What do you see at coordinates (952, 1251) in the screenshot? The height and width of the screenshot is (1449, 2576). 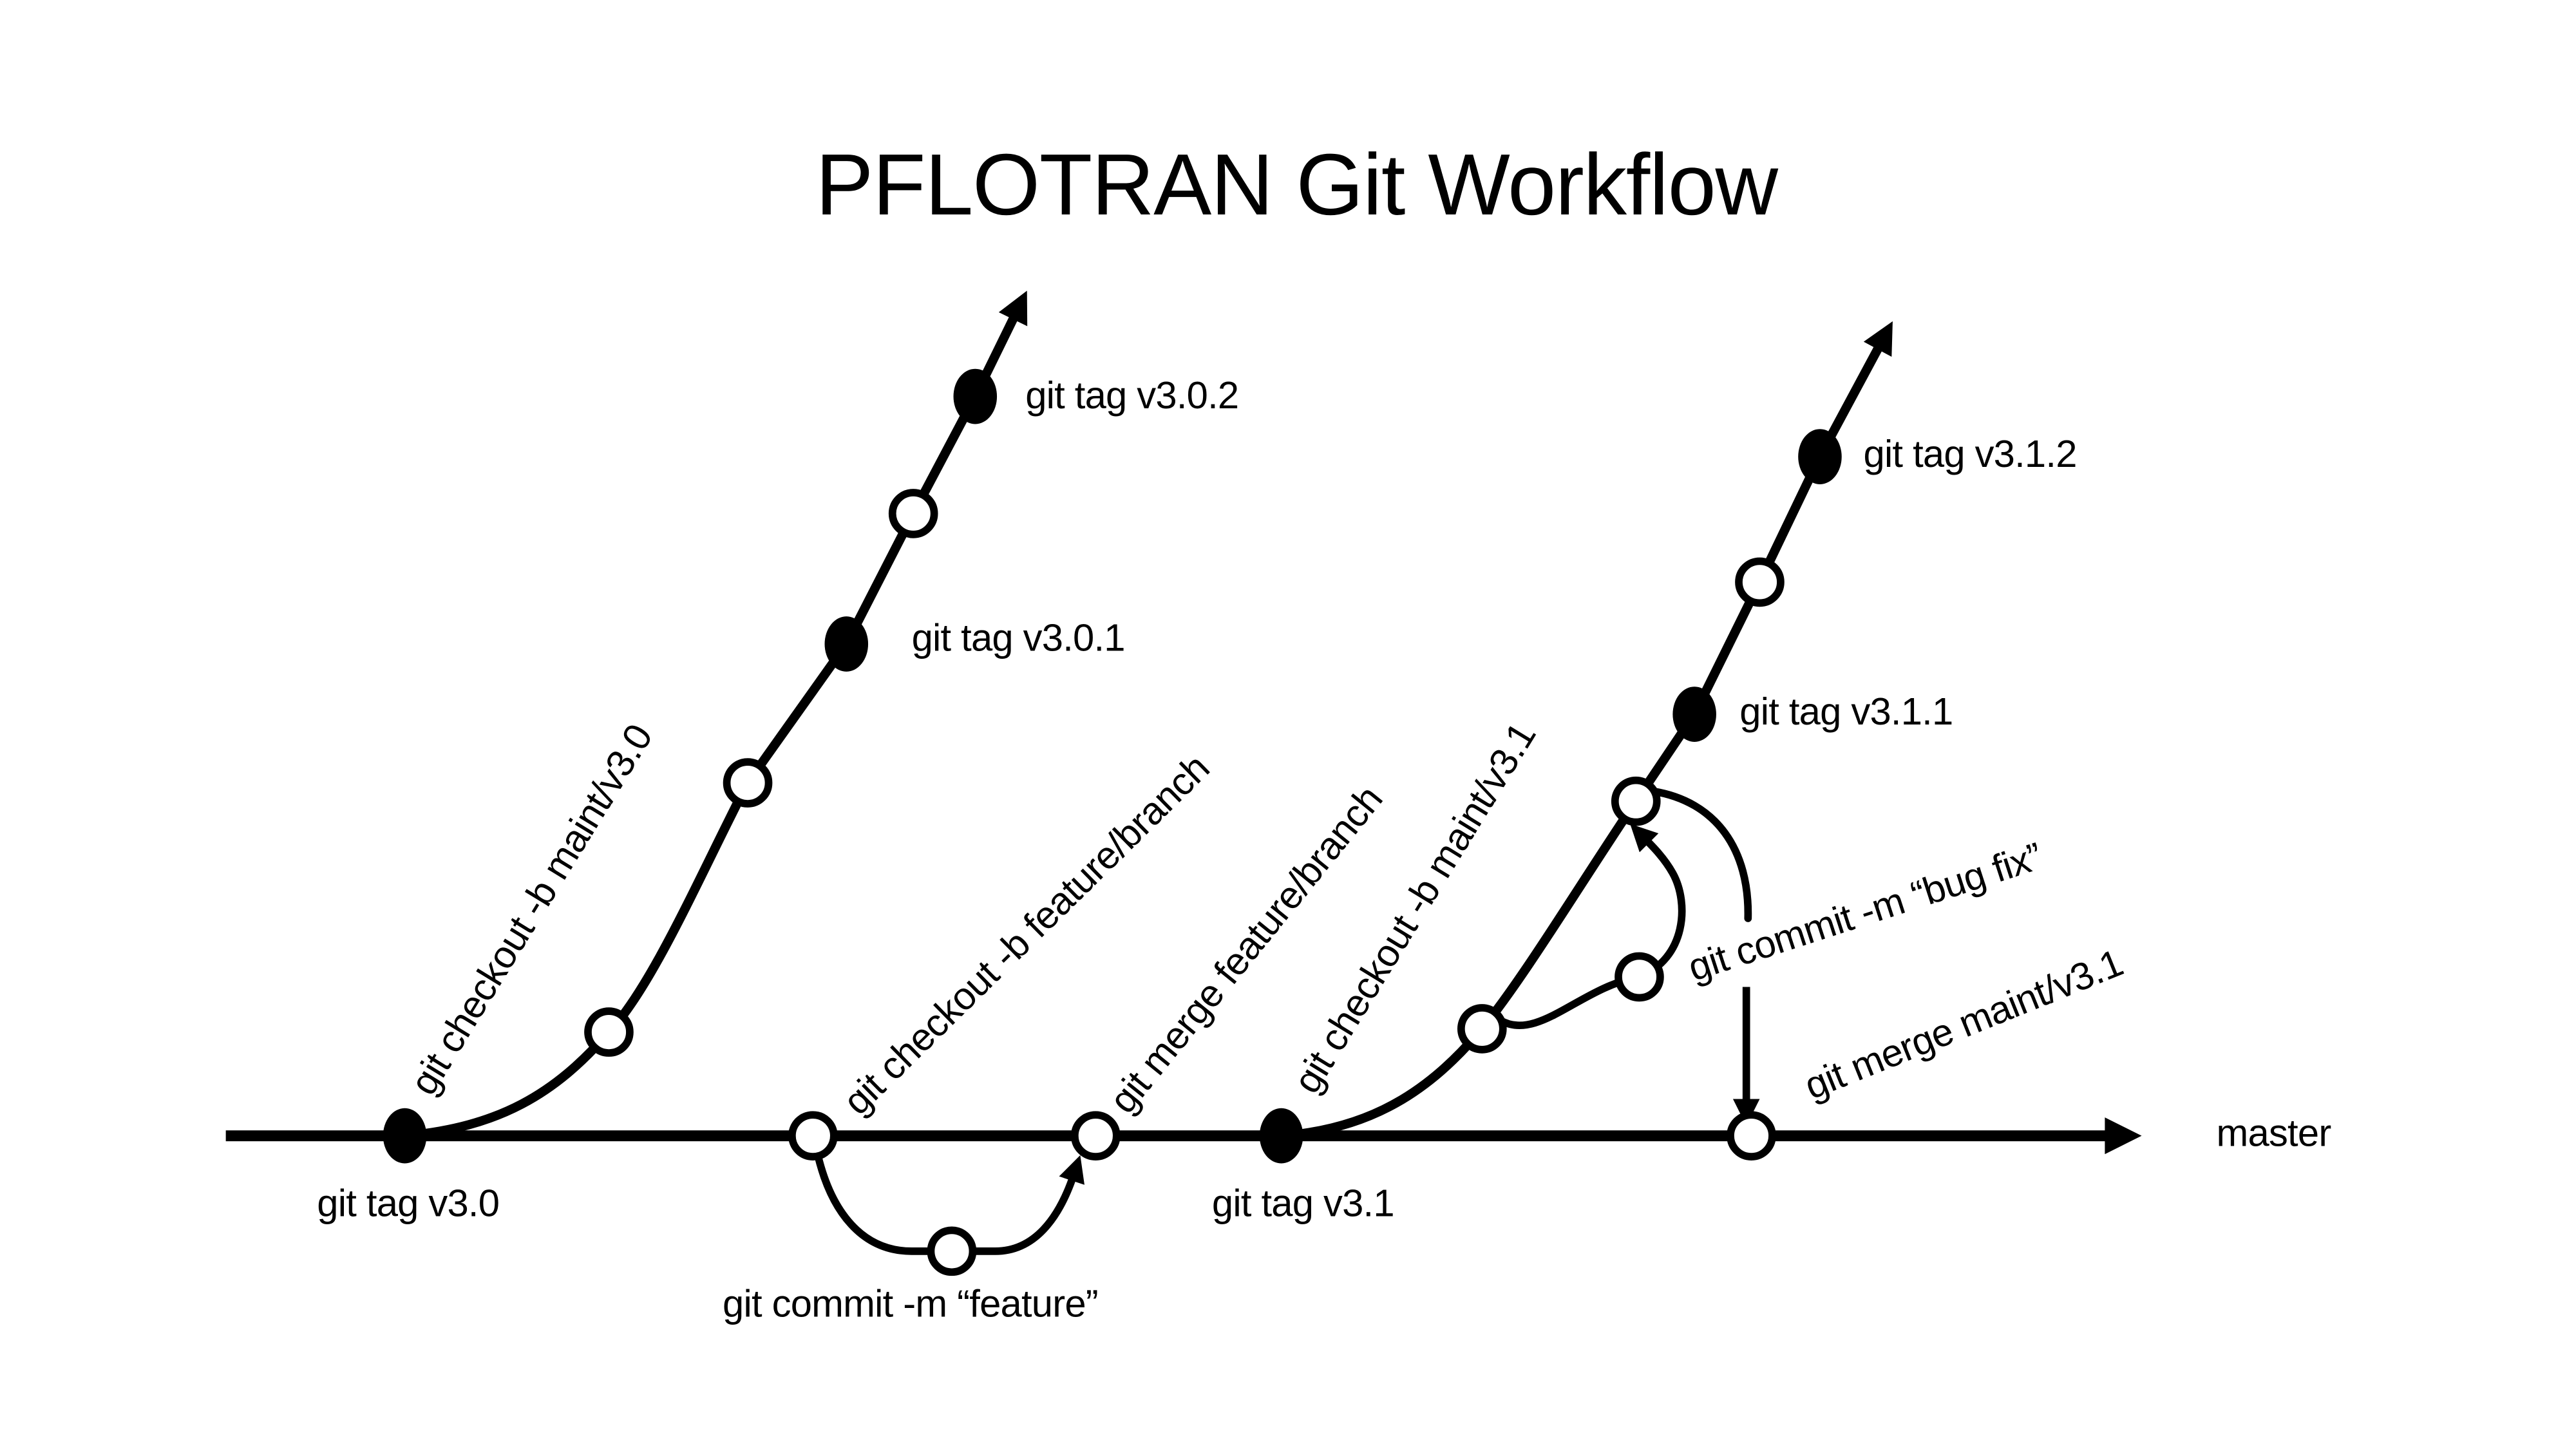 I see `commit-node-feature-work` at bounding box center [952, 1251].